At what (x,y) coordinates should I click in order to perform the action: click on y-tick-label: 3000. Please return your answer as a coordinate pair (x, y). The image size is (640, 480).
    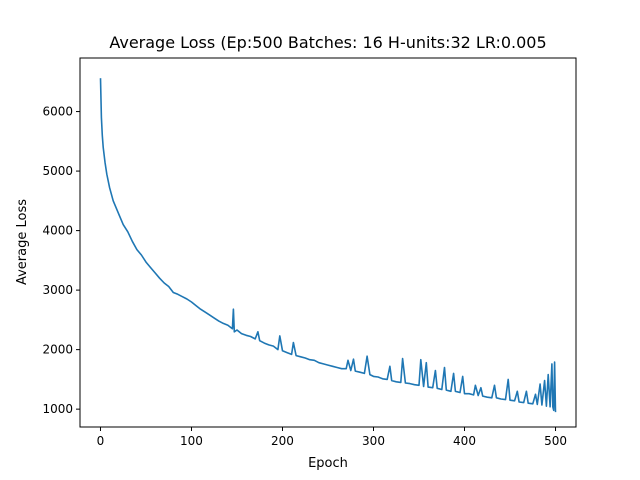
    Looking at the image, I should click on (57, 290).